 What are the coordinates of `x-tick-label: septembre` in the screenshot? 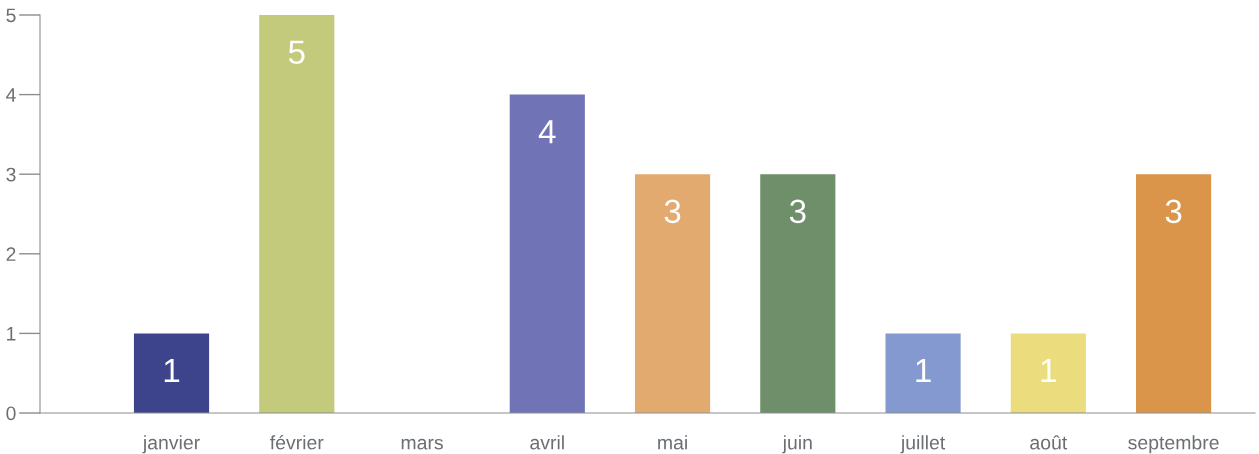 It's located at (1173, 444).